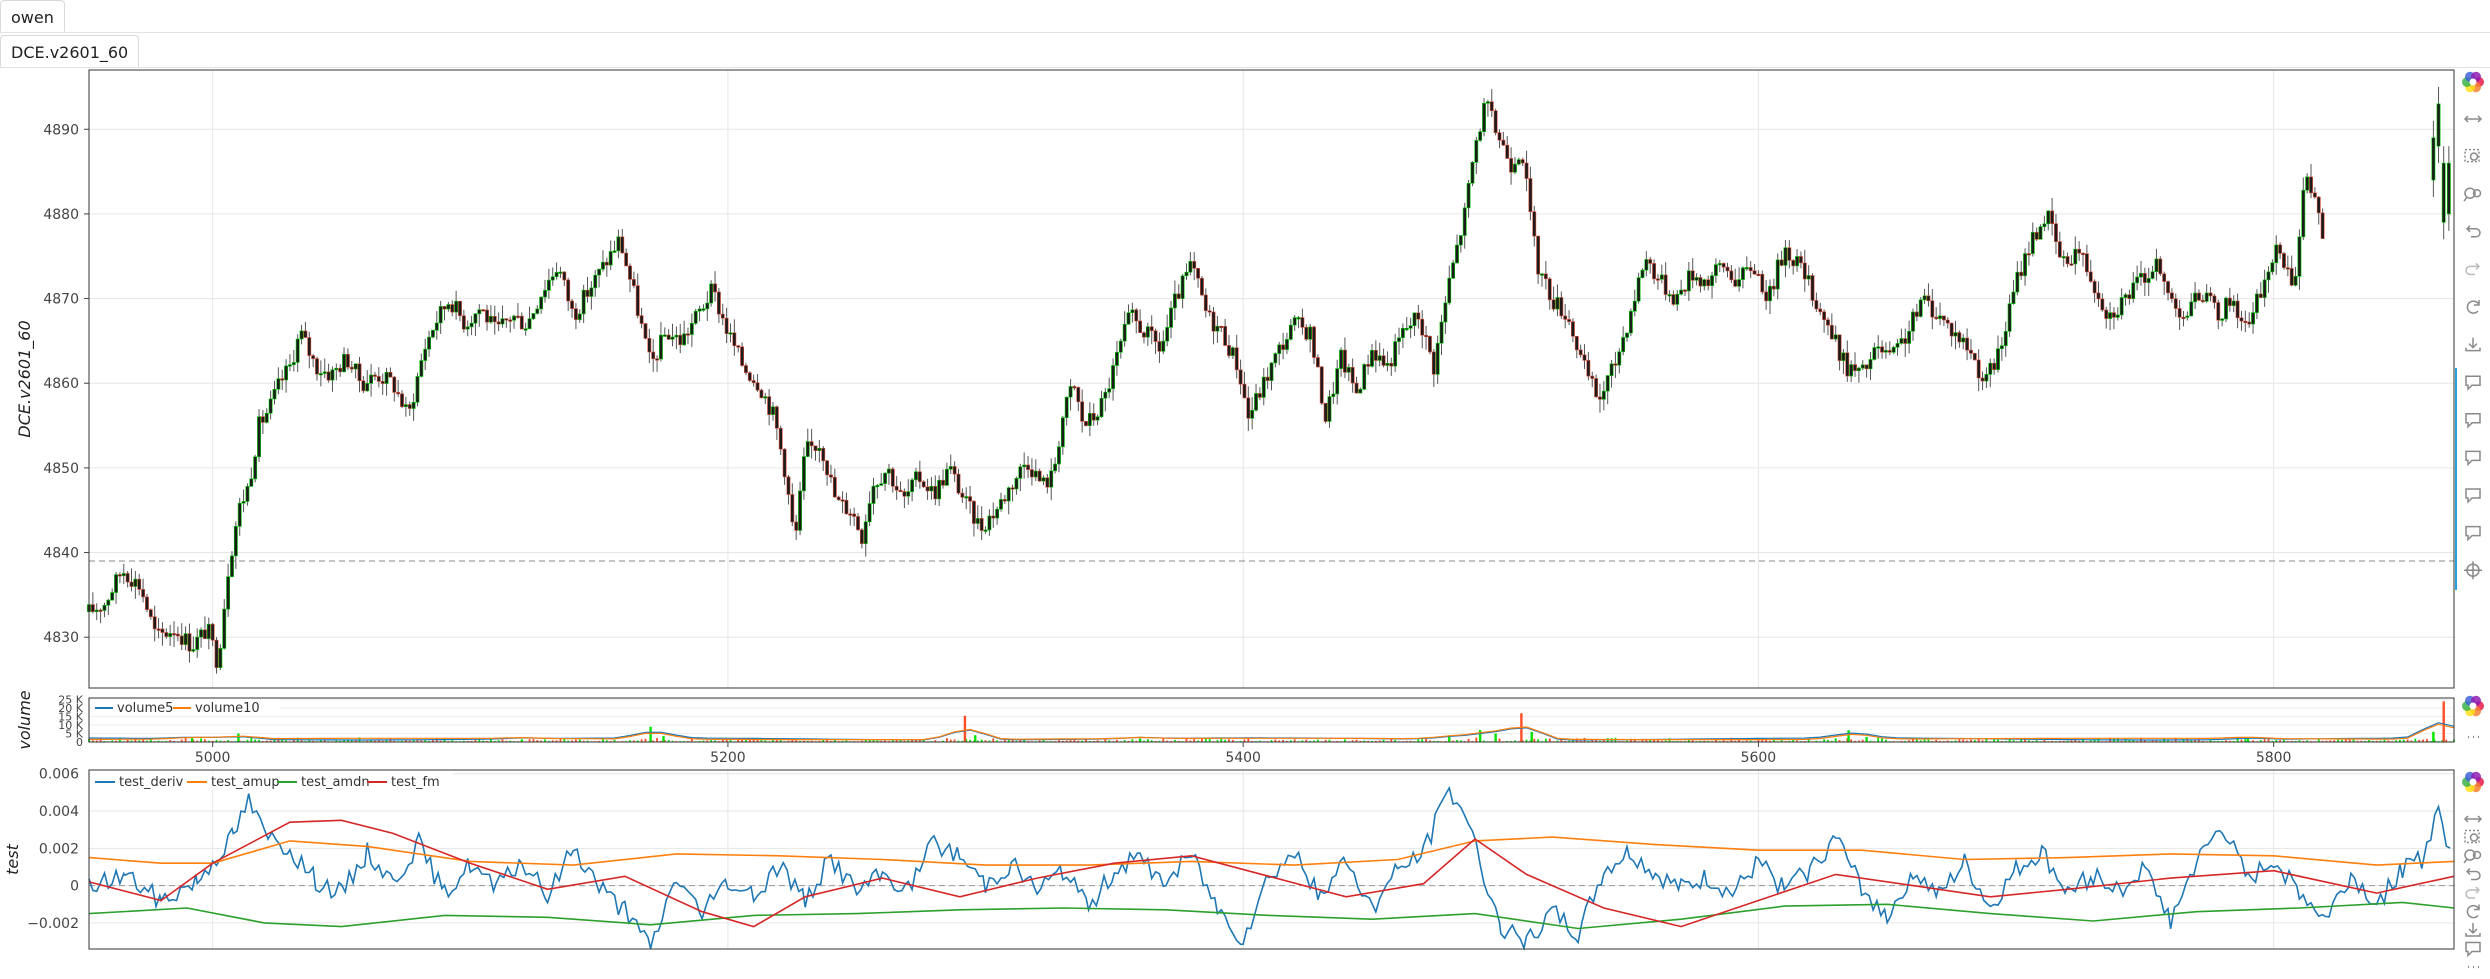 This screenshot has height=979, width=2490. What do you see at coordinates (2473, 570) in the screenshot?
I see `crosshair-icon` at bounding box center [2473, 570].